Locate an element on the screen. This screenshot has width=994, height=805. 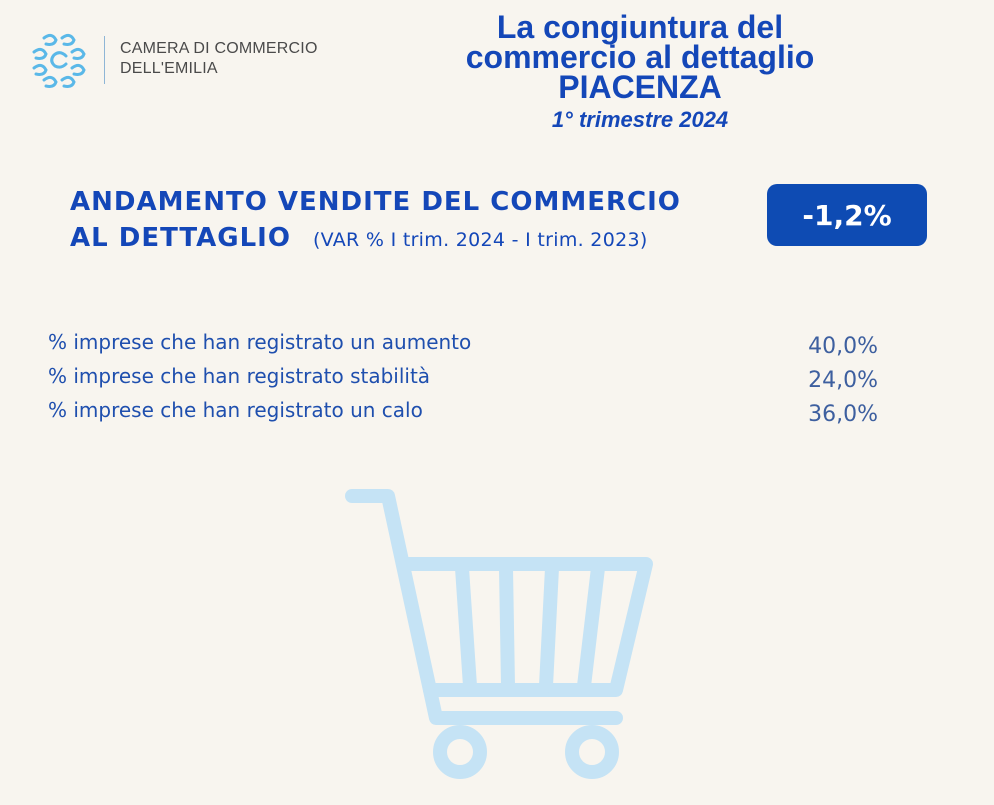
section-note: (VAR % I trim. 2024 - I trim. 2023) is located at coordinates (480, 240).